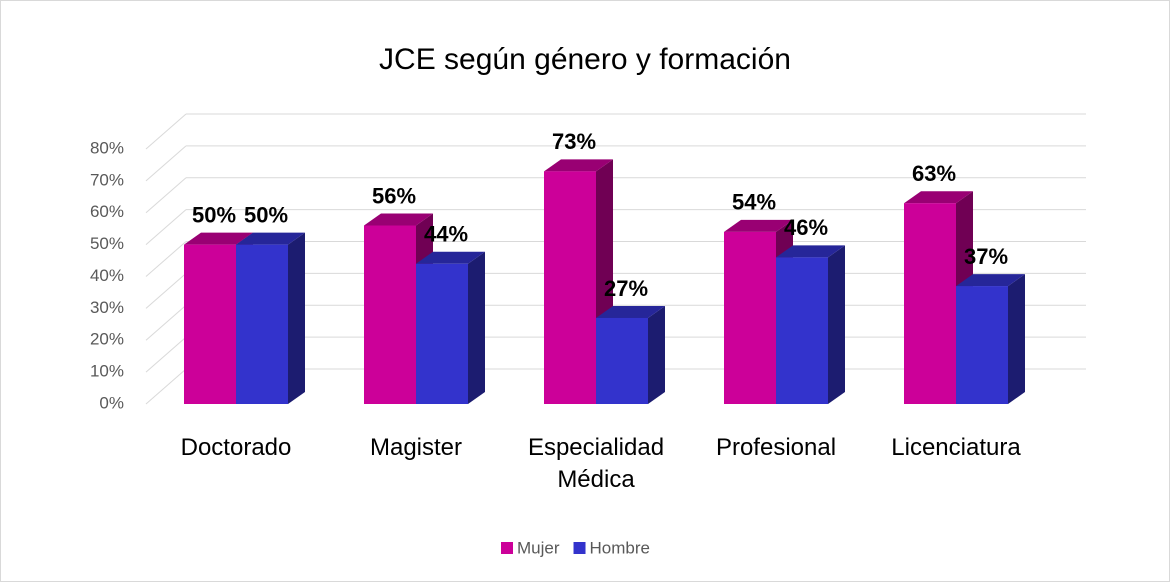  I want to click on data-label: 44%, so click(446, 234).